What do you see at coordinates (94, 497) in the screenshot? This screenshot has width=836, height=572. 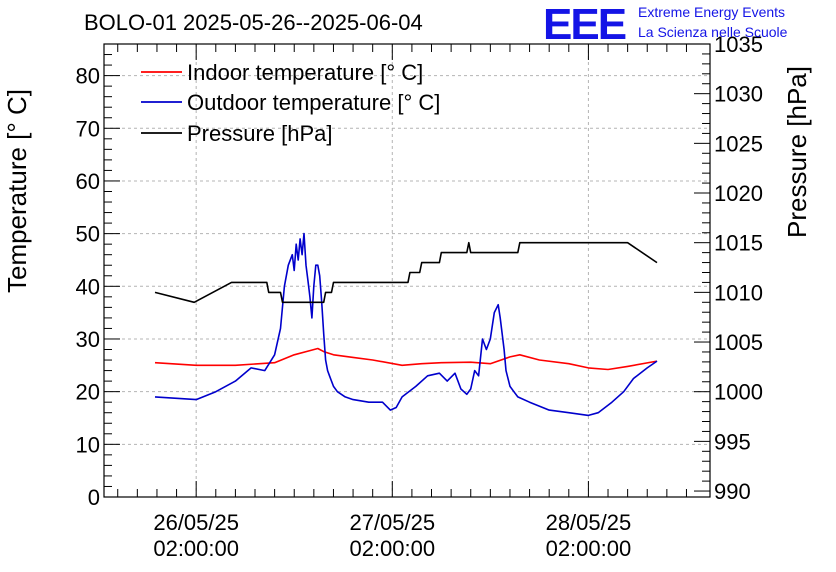 I see `tick-label-y: 0` at bounding box center [94, 497].